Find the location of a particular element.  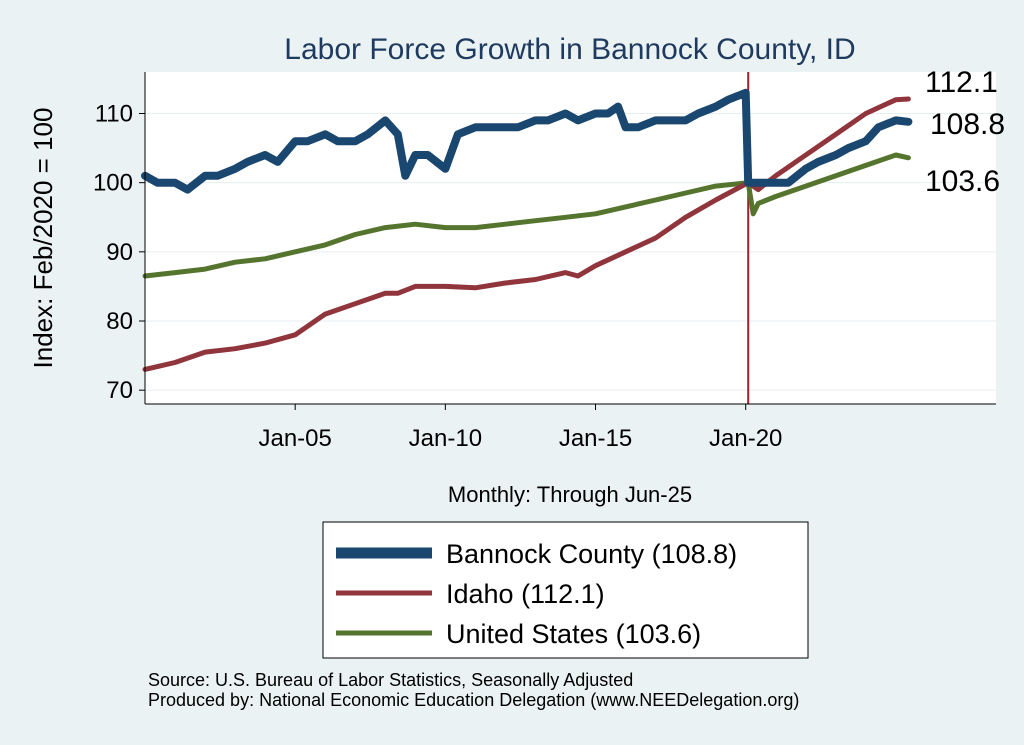

y-tick-label: 90 is located at coordinates (119, 252).